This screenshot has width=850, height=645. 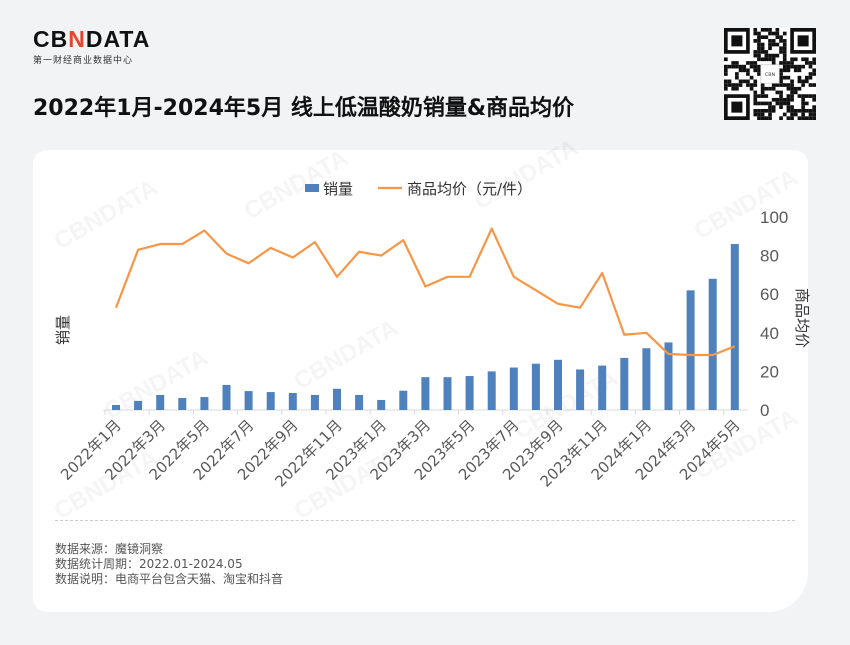 What do you see at coordinates (109, 549) in the screenshot?
I see `note-source: 数据来源：魔镜洞察` at bounding box center [109, 549].